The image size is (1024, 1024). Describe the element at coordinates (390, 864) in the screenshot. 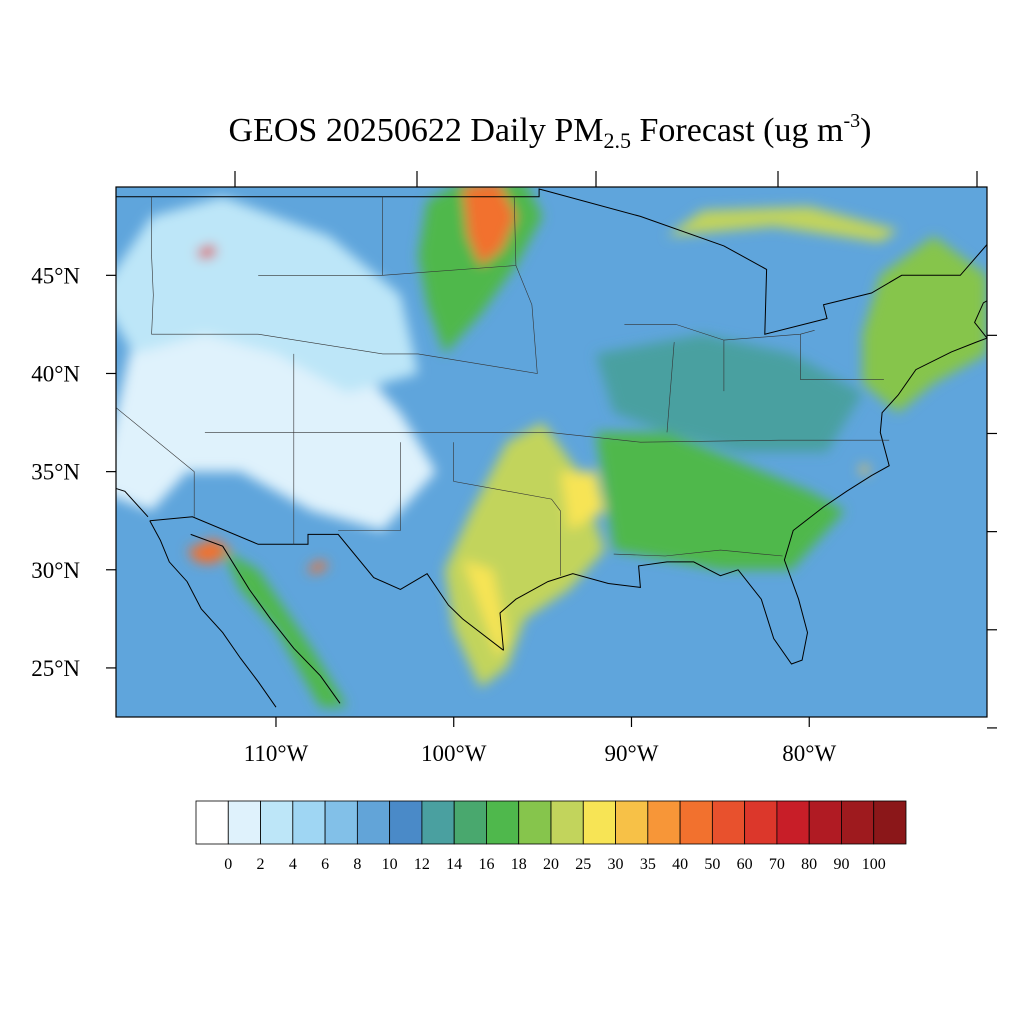

I see `colorbar-label: 10` at that location.